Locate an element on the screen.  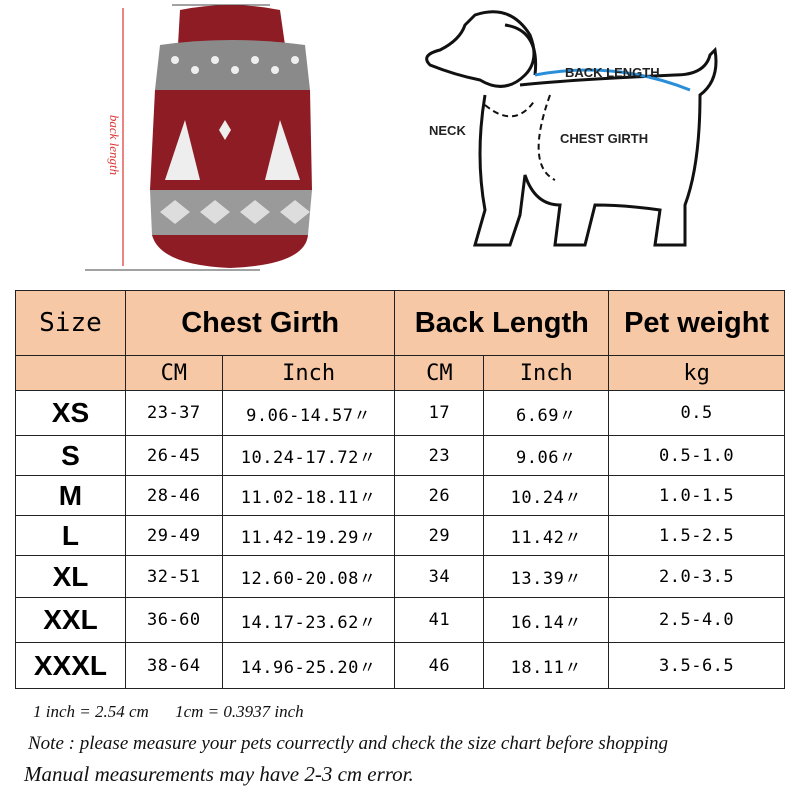
cell-back-in: 6.69〃 is located at coordinates (546, 413).